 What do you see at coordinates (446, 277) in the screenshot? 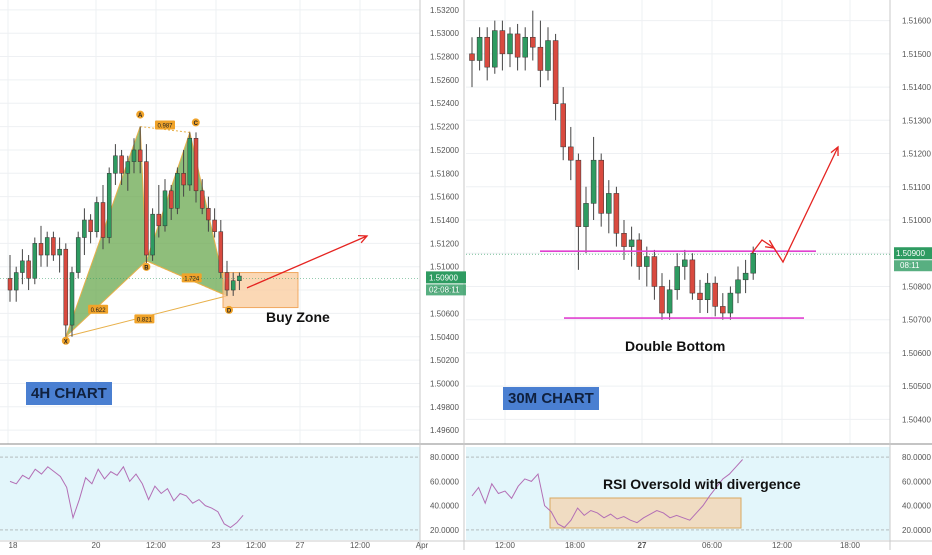
I see `current-price-tag-left` at bounding box center [446, 277].